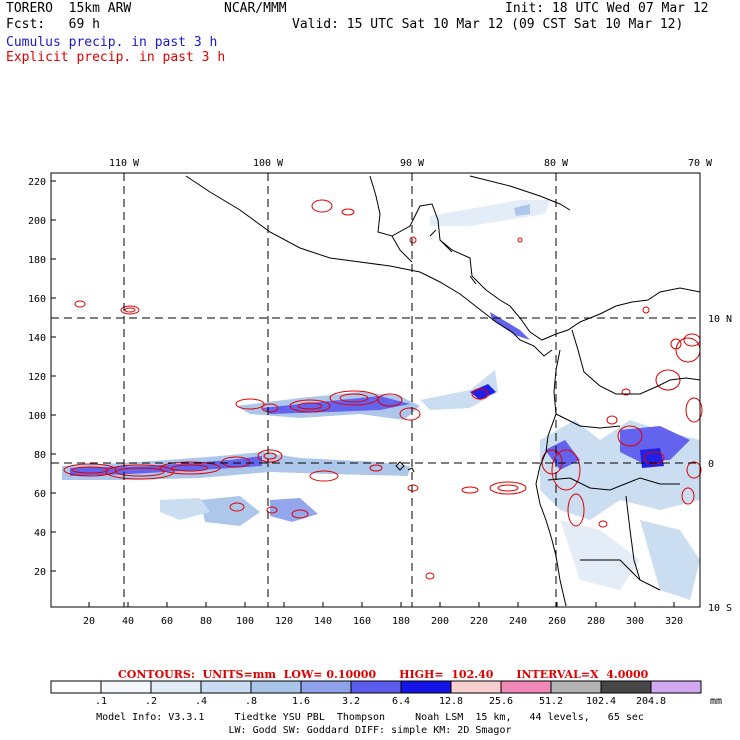 This screenshot has height=740, width=740. What do you see at coordinates (37, 416) in the screenshot?
I see `y-tick-label: 100` at bounding box center [37, 416].